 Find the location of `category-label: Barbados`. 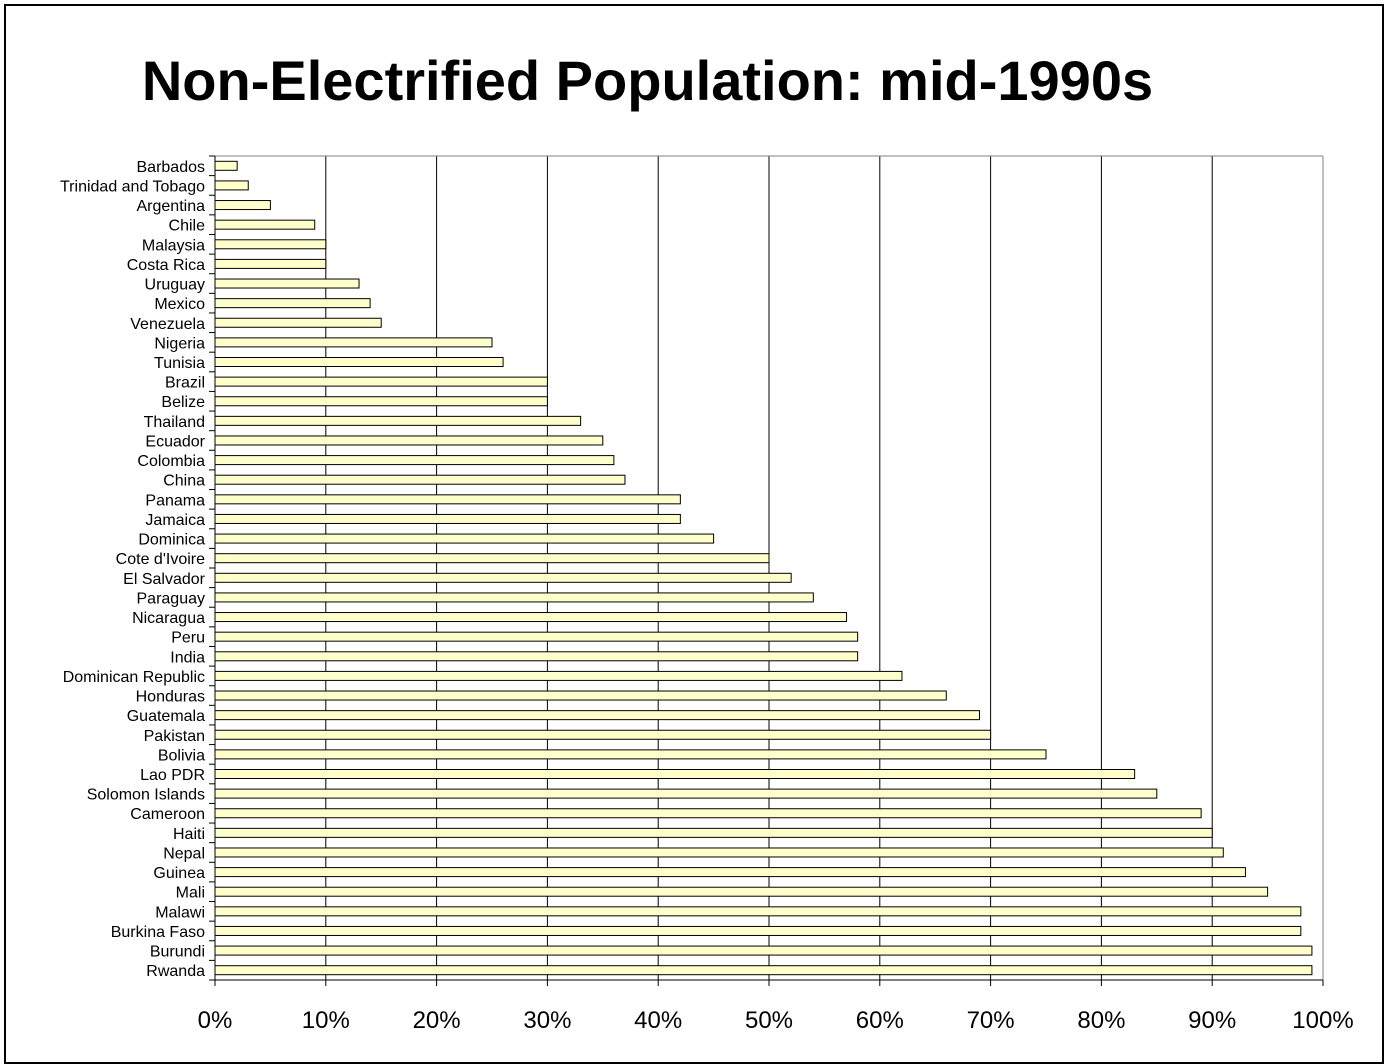

category-label: Barbados is located at coordinates (171, 167).